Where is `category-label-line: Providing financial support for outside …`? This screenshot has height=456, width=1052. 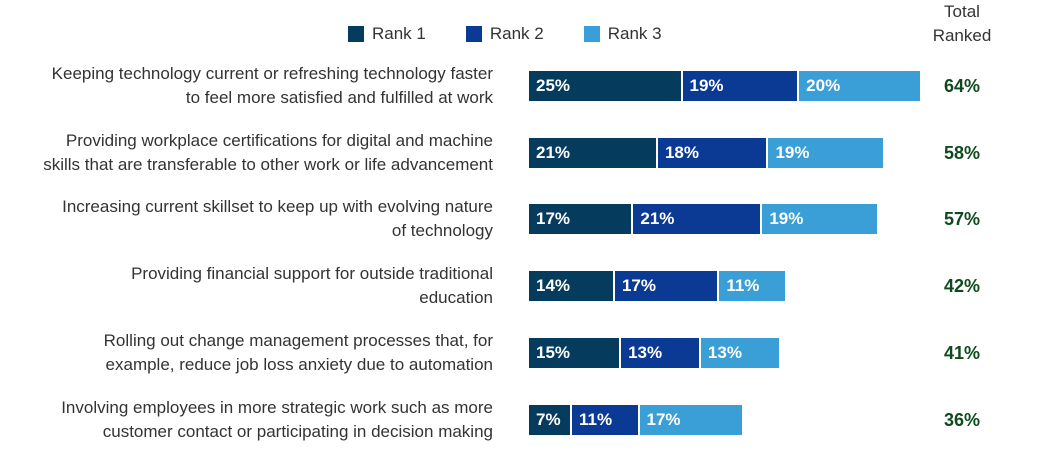 category-label-line: Providing financial support for outside … is located at coordinates (312, 273).